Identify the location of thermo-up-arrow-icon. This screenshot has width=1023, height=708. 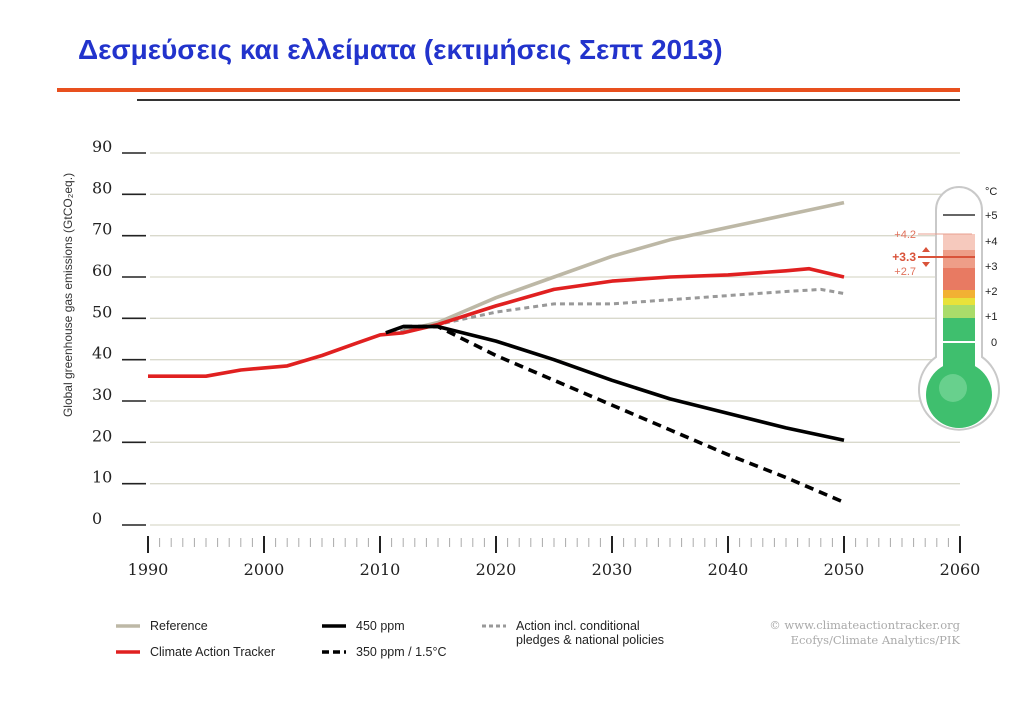
(926, 249).